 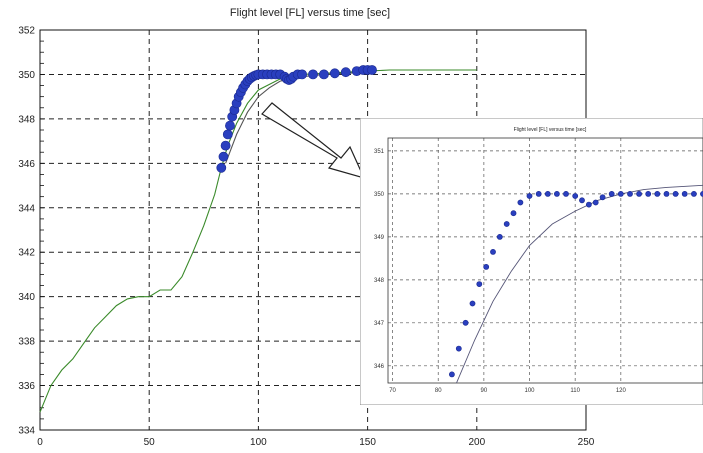 What do you see at coordinates (575, 391) in the screenshot?
I see `x-tick-label: 110` at bounding box center [575, 391].